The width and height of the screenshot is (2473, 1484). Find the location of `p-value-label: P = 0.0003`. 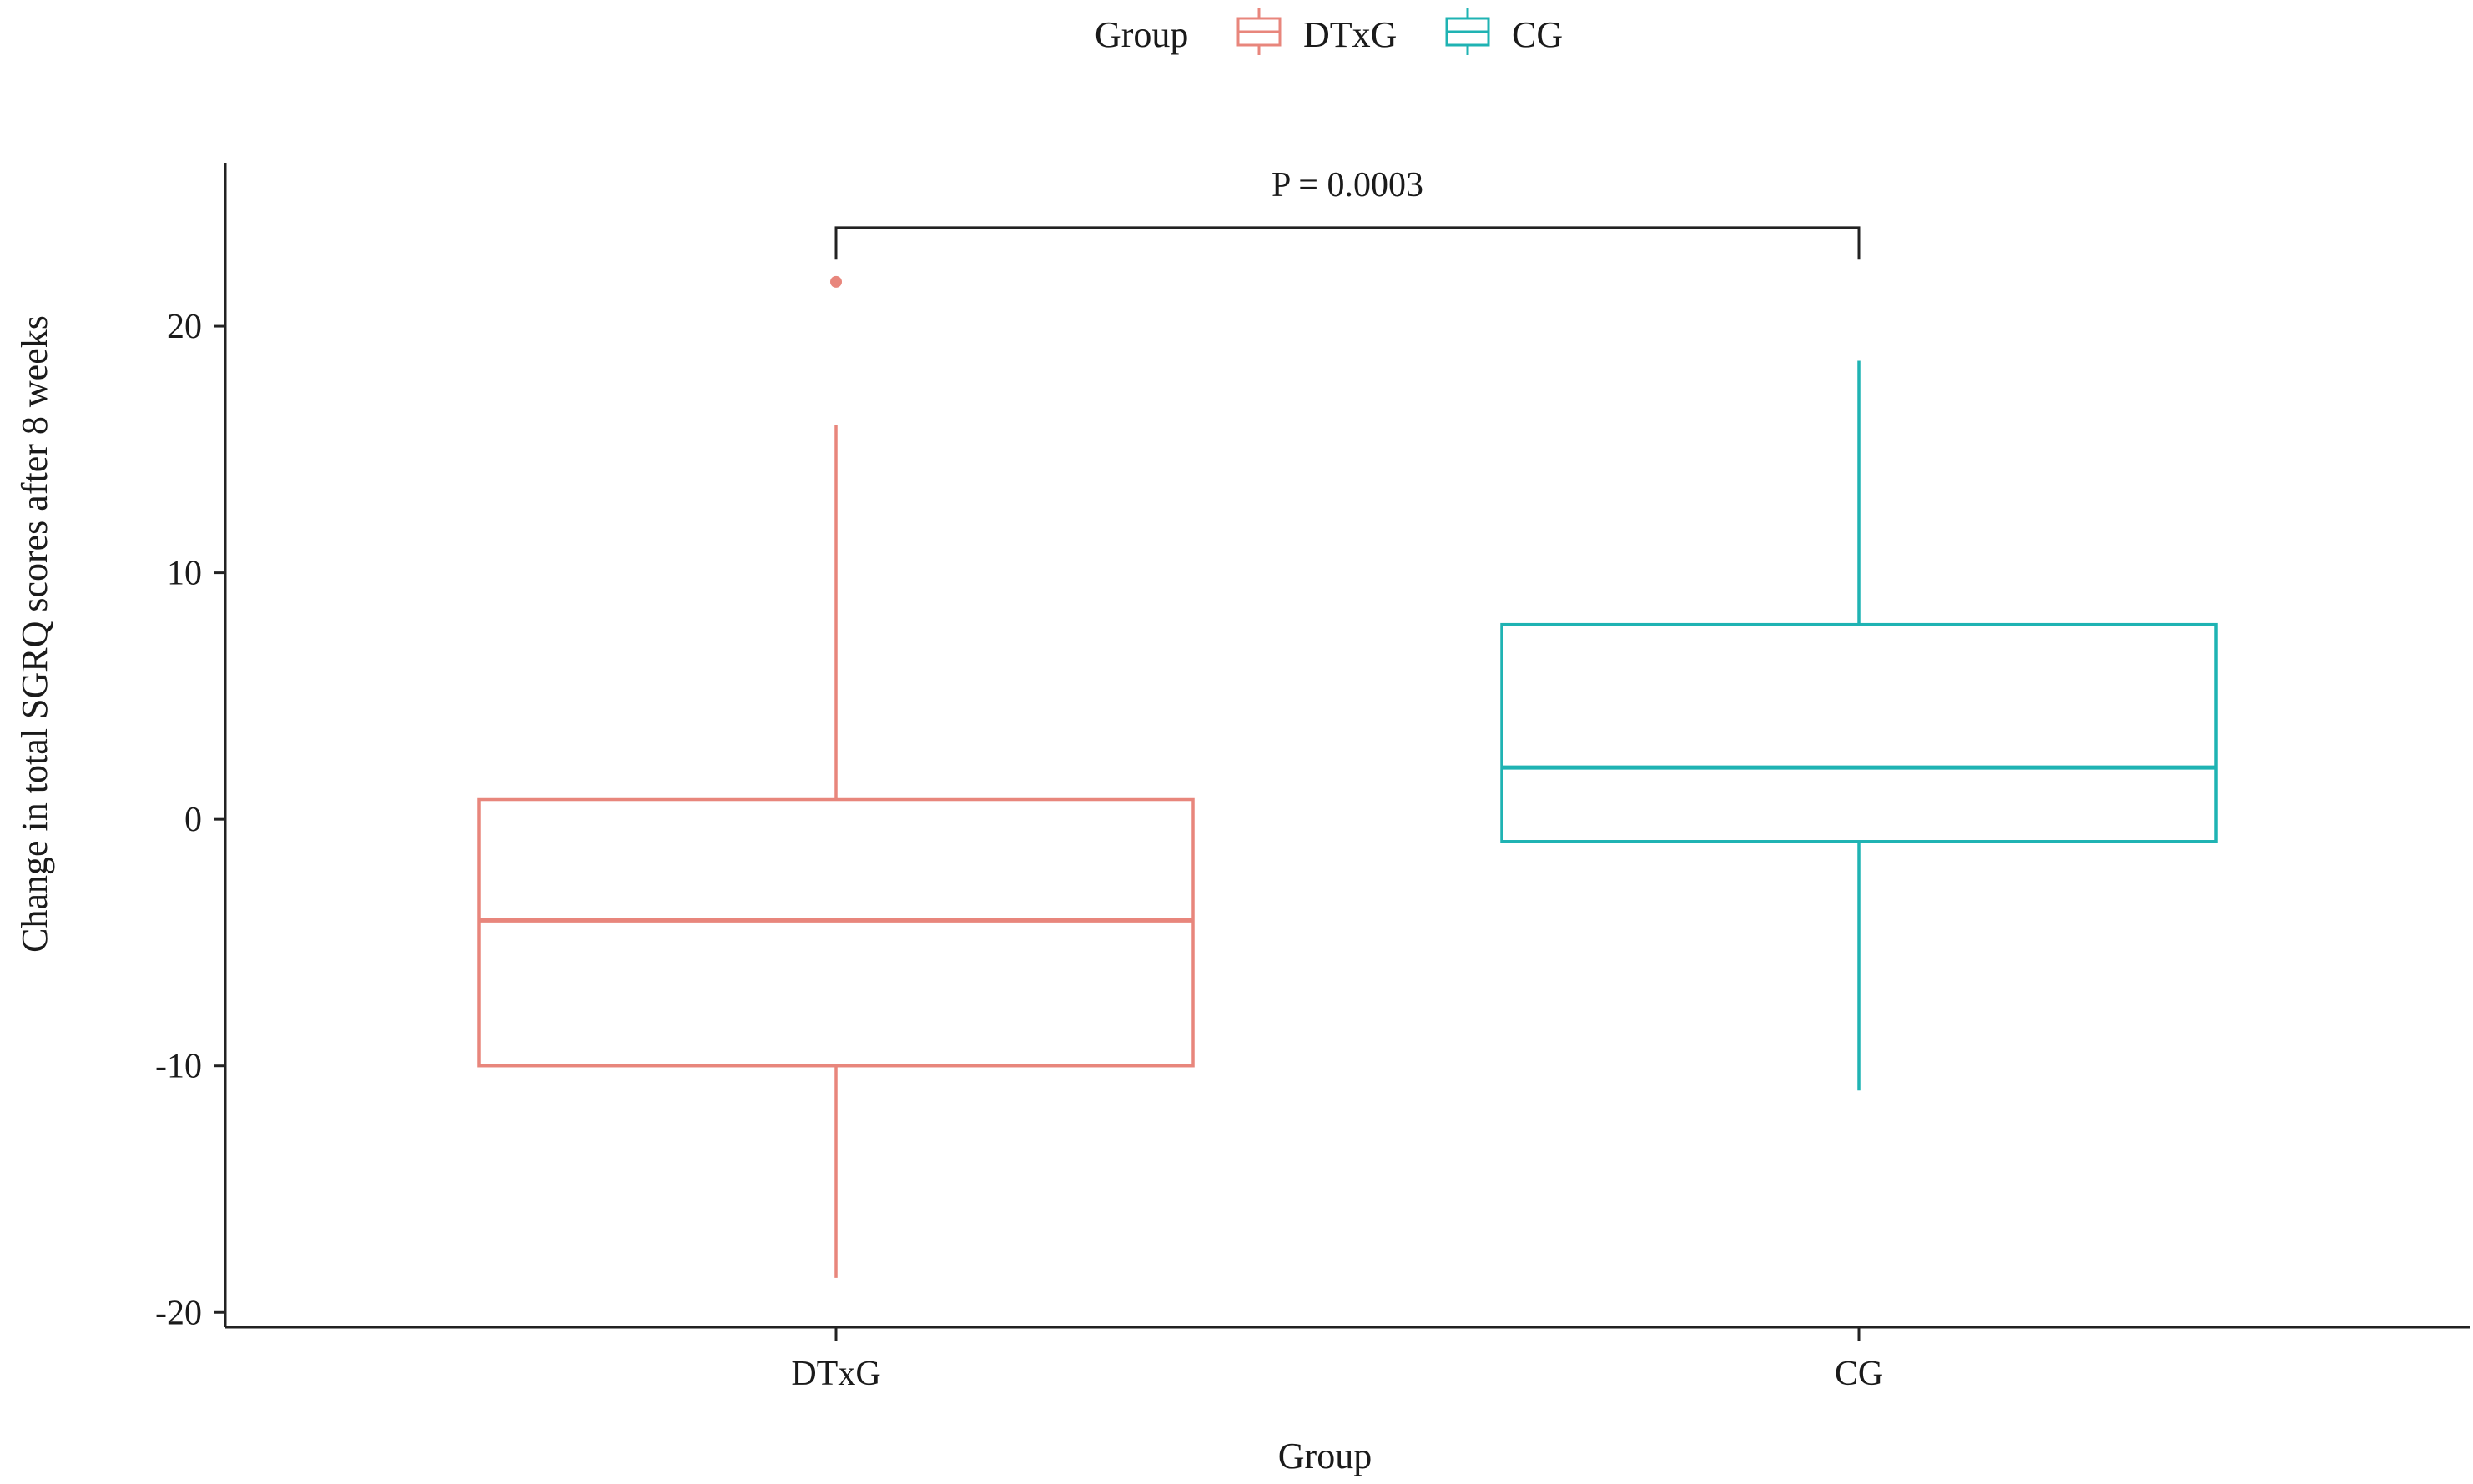

p-value-label: P = 0.0003 is located at coordinates (1347, 185).